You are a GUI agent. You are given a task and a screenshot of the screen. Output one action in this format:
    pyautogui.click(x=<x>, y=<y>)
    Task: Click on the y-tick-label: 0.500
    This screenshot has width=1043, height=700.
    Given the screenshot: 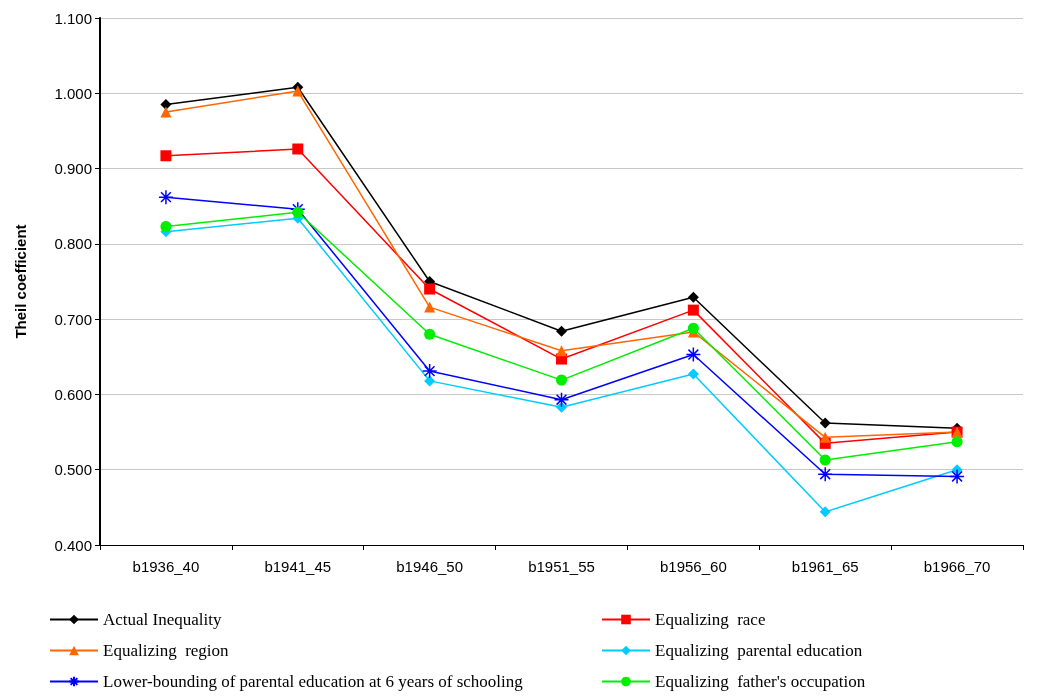 What is the action you would take?
    pyautogui.click(x=73, y=470)
    